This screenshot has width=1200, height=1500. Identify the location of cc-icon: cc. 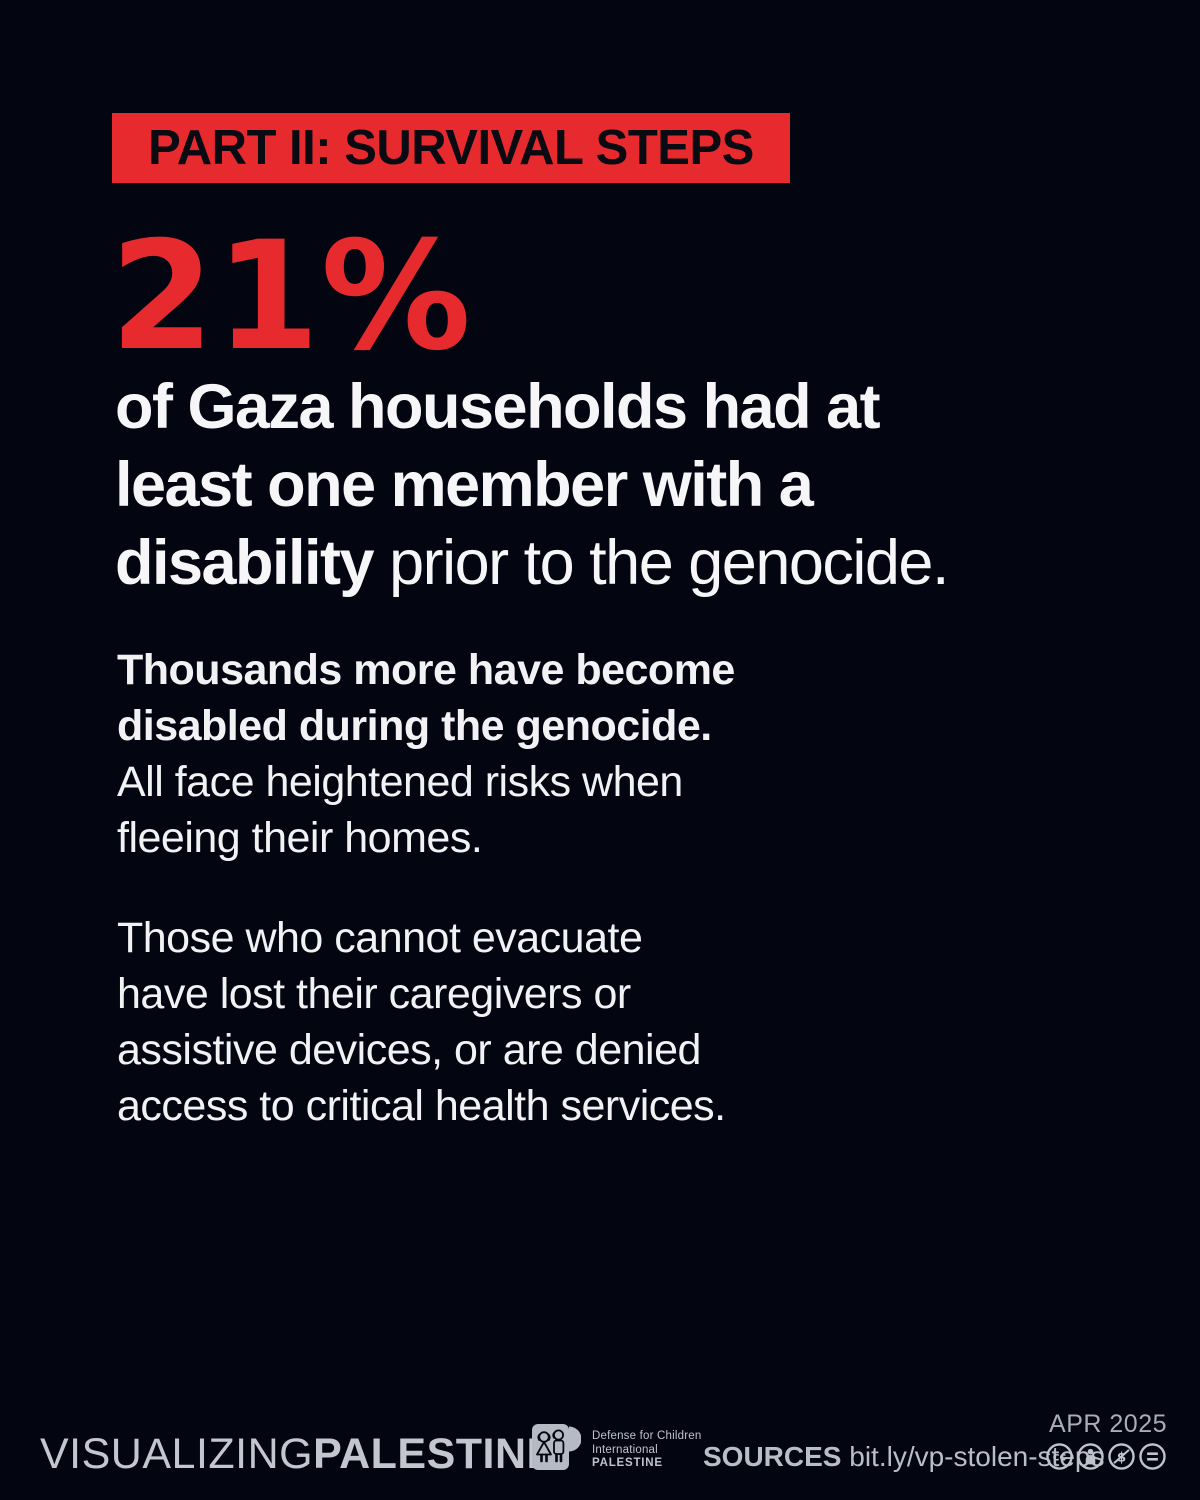
(1059, 1456).